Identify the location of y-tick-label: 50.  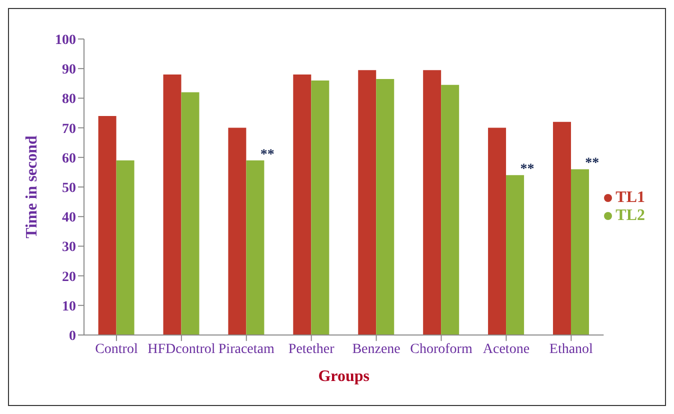
(69, 188).